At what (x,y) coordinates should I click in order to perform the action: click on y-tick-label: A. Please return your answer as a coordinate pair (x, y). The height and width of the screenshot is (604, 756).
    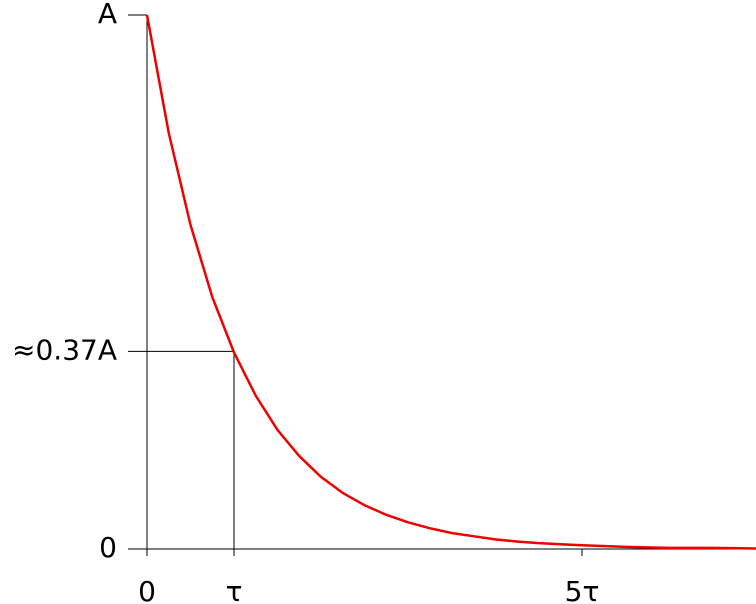
    Looking at the image, I should click on (107, 15).